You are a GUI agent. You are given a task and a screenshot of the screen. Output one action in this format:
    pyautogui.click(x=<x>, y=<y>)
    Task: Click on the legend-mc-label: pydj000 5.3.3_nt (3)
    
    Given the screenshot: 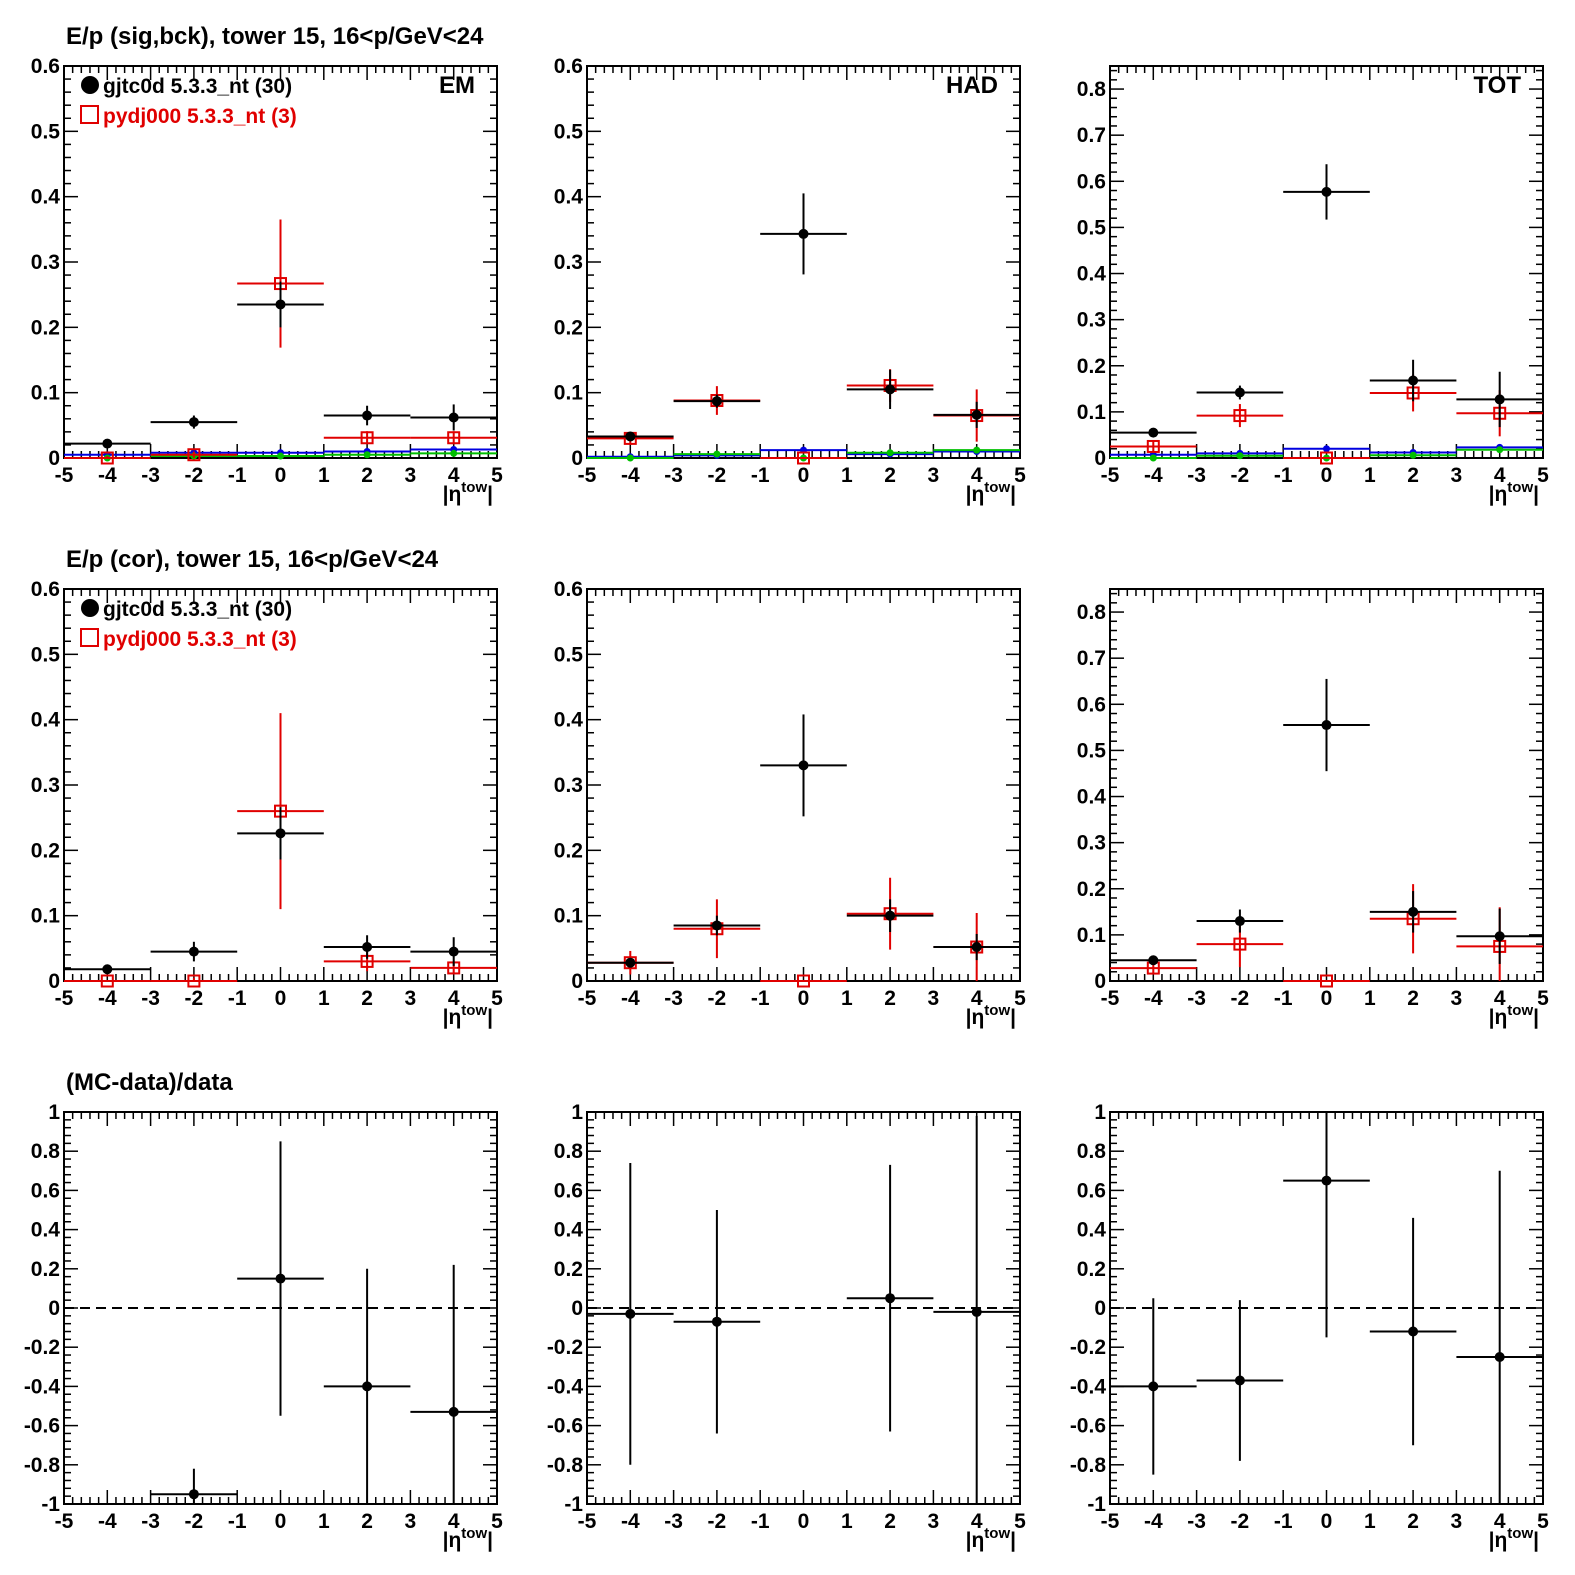 What is the action you would take?
    pyautogui.click(x=200, y=116)
    